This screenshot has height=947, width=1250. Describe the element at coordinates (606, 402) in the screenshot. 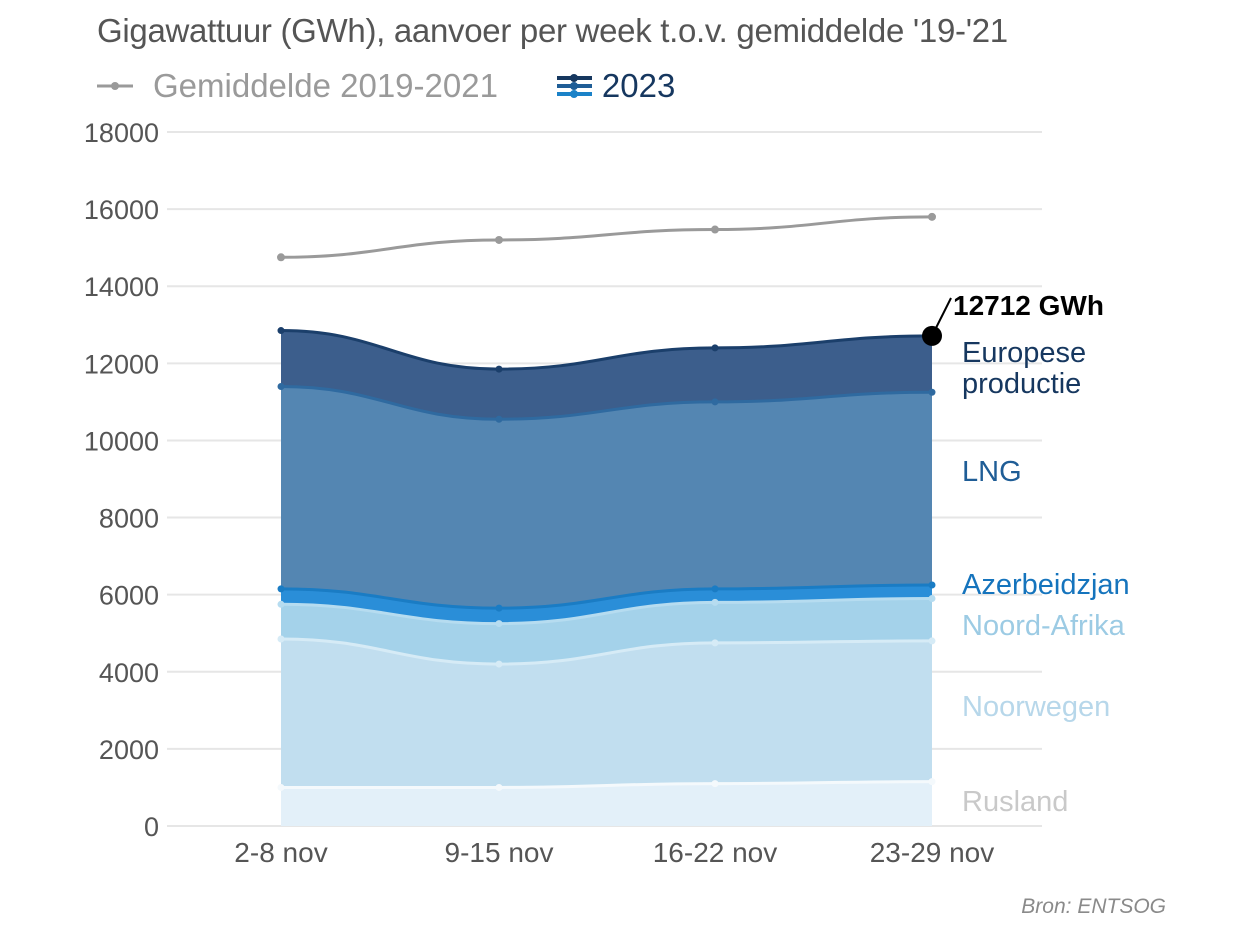

I see `line-lng` at that location.